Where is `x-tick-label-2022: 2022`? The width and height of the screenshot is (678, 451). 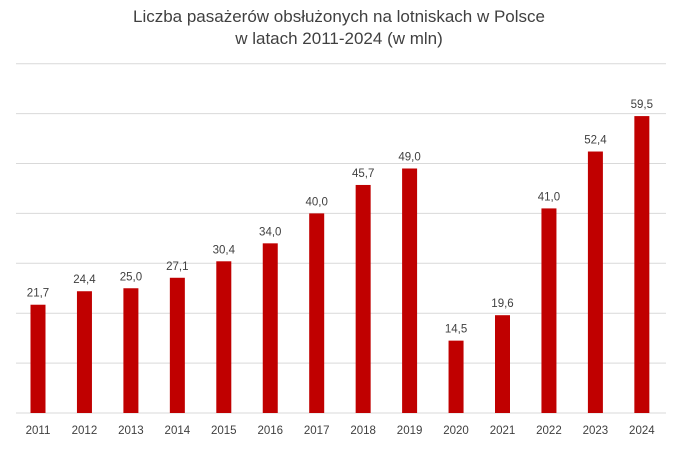 x-tick-label-2022: 2022 is located at coordinates (549, 431).